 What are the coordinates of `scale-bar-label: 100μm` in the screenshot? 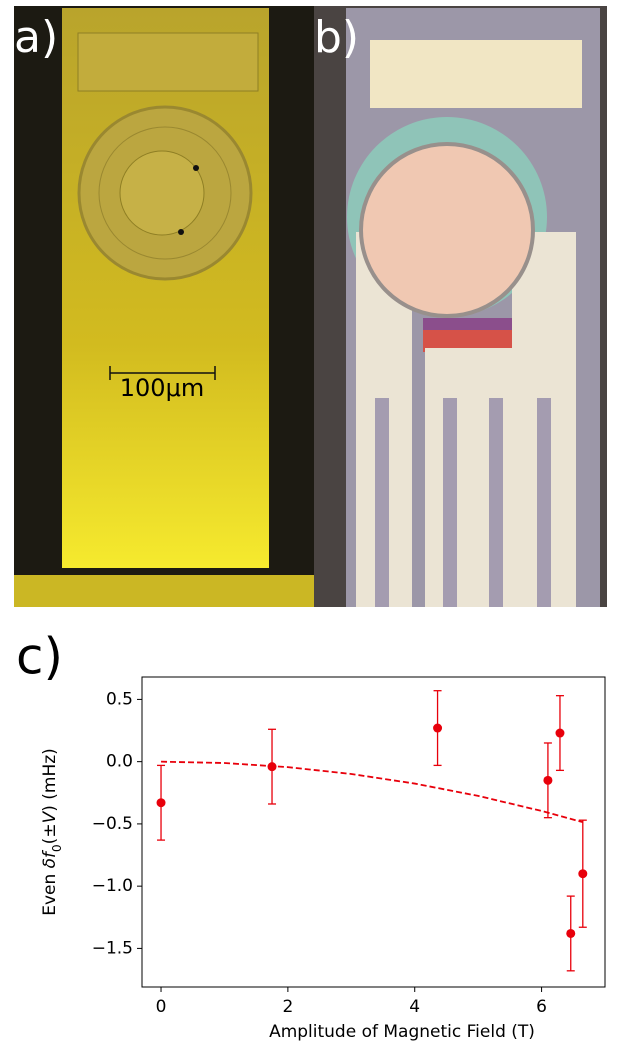 It's located at (162, 388).